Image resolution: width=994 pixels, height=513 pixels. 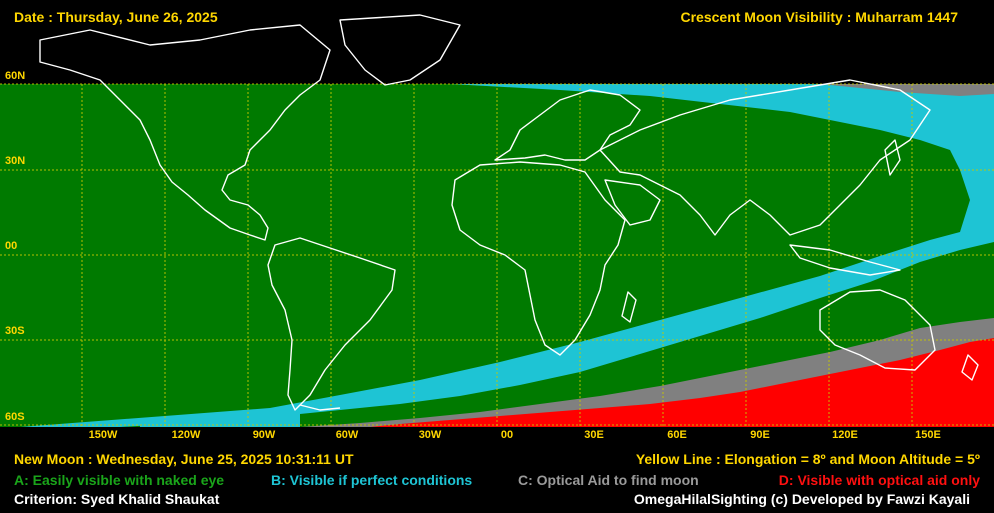 What do you see at coordinates (632, 202) in the screenshot?
I see `coast-arabia` at bounding box center [632, 202].